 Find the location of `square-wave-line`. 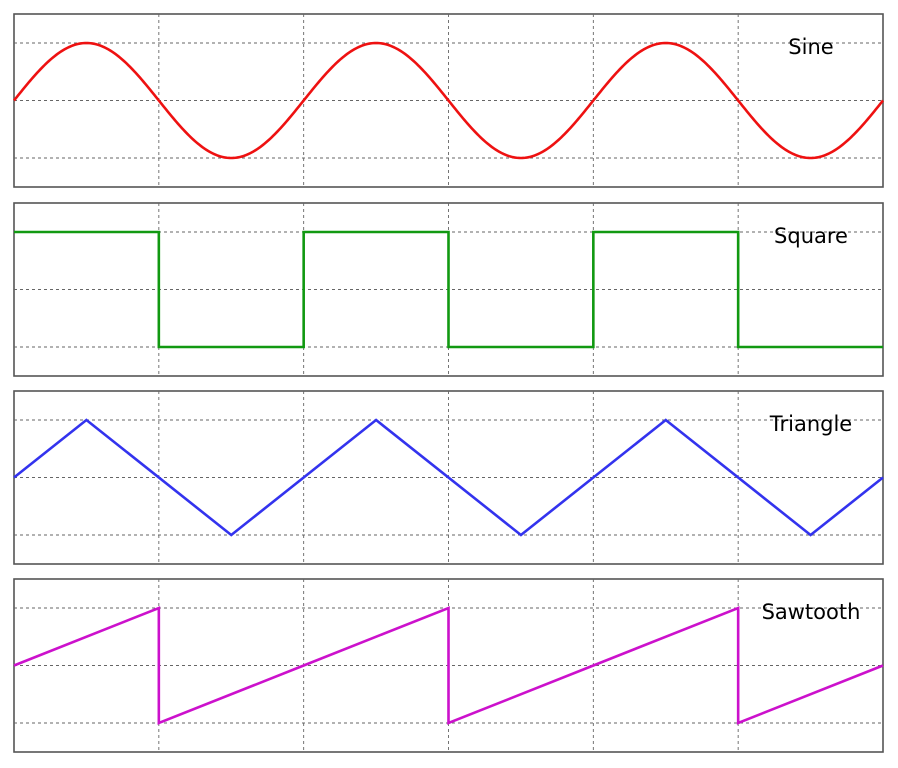

square-wave-line is located at coordinates (448, 289).